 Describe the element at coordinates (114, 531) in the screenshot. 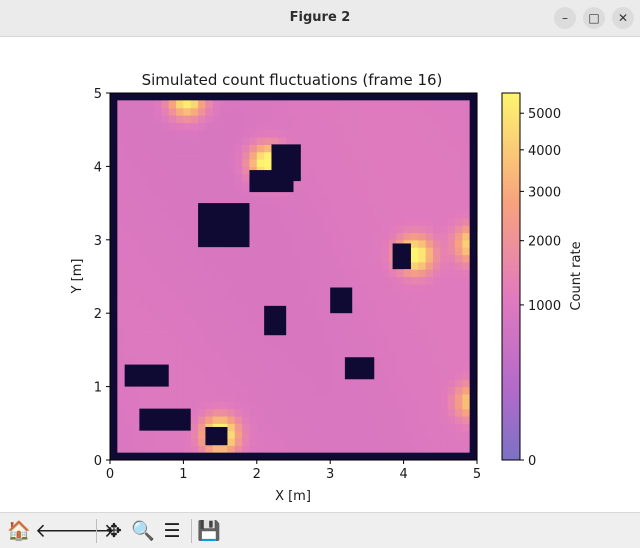

I see `pan-move-icon: ✥` at that location.